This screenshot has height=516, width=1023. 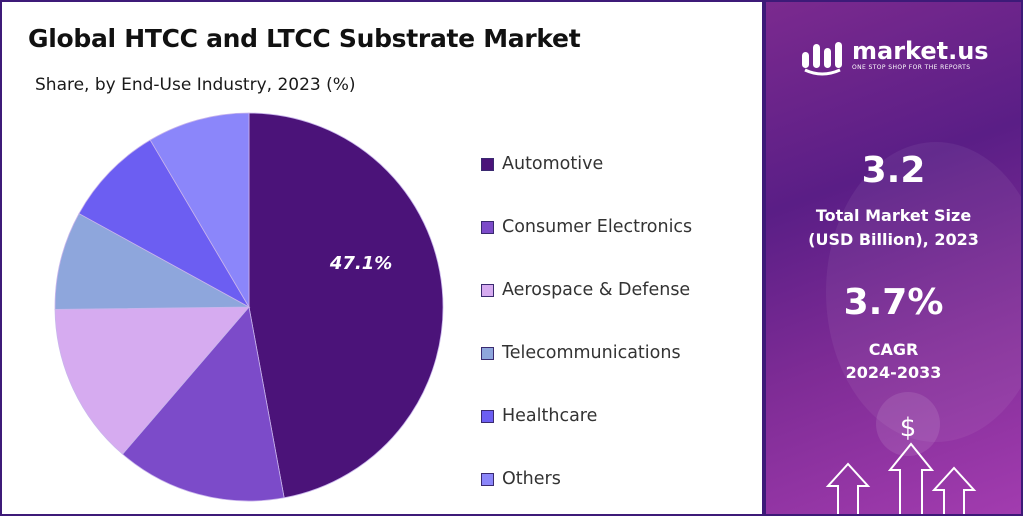 I want to click on legend-item: Automotive, so click(x=542, y=164).